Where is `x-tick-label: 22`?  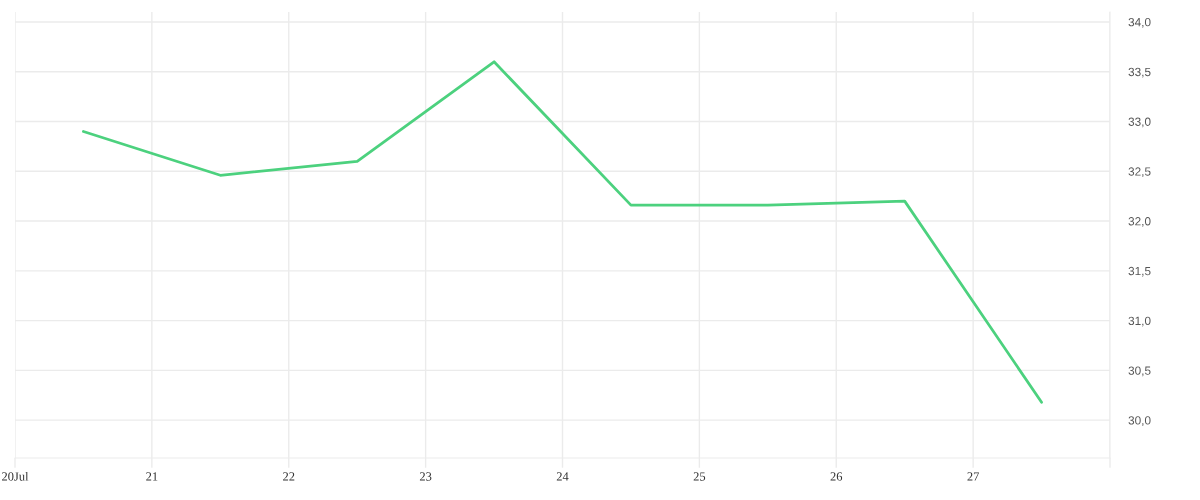
x-tick-label: 22 is located at coordinates (289, 476).